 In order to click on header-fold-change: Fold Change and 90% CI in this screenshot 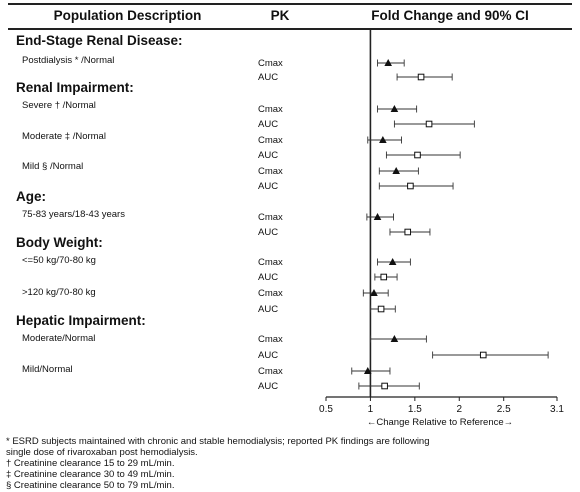, I will do `click(450, 15)`.